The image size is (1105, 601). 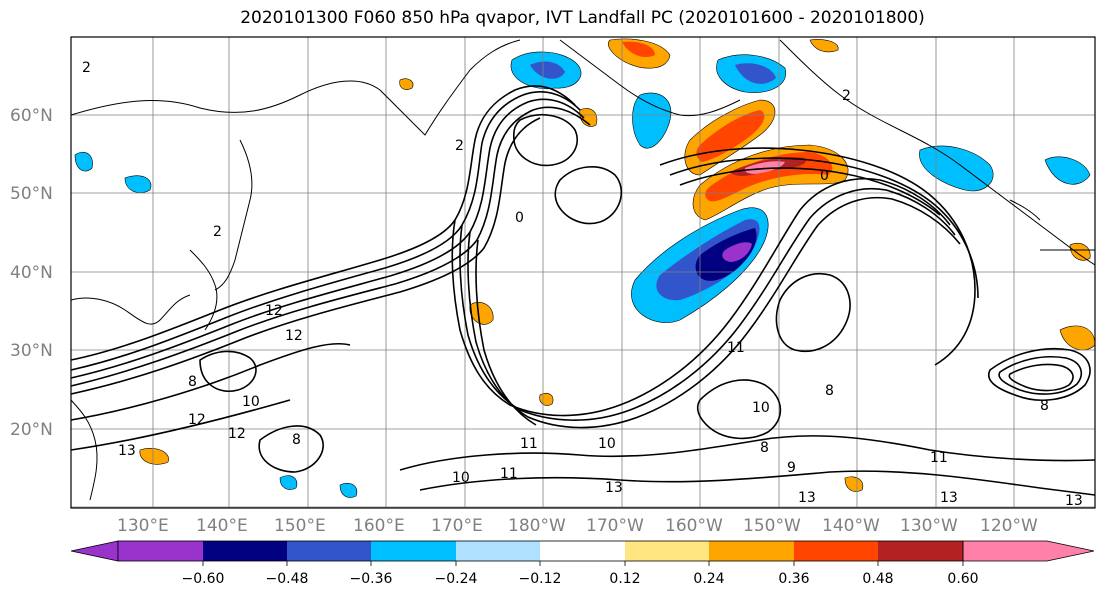 What do you see at coordinates (540, 579) in the screenshot?
I see `colorbar-tick-label: −0.12` at bounding box center [540, 579].